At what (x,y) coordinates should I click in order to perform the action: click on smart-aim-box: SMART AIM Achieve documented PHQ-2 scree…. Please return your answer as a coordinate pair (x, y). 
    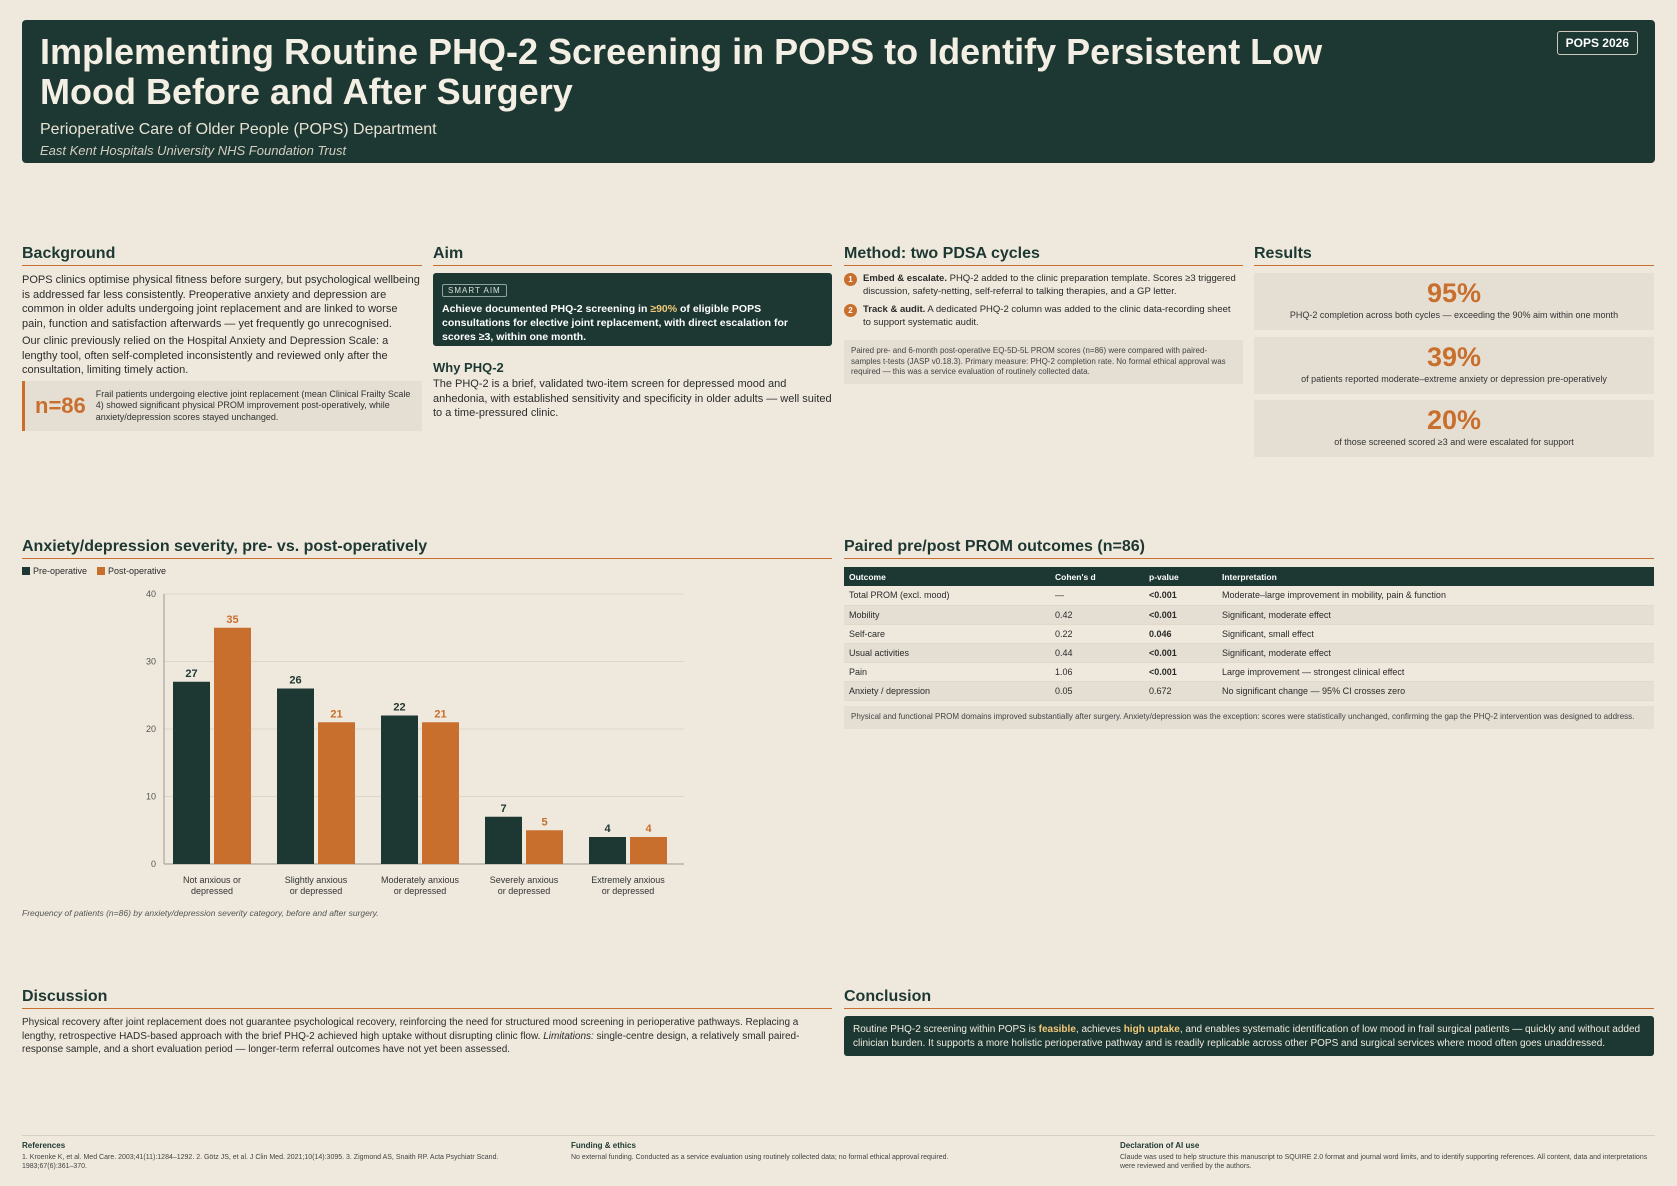
    Looking at the image, I should click on (632, 309).